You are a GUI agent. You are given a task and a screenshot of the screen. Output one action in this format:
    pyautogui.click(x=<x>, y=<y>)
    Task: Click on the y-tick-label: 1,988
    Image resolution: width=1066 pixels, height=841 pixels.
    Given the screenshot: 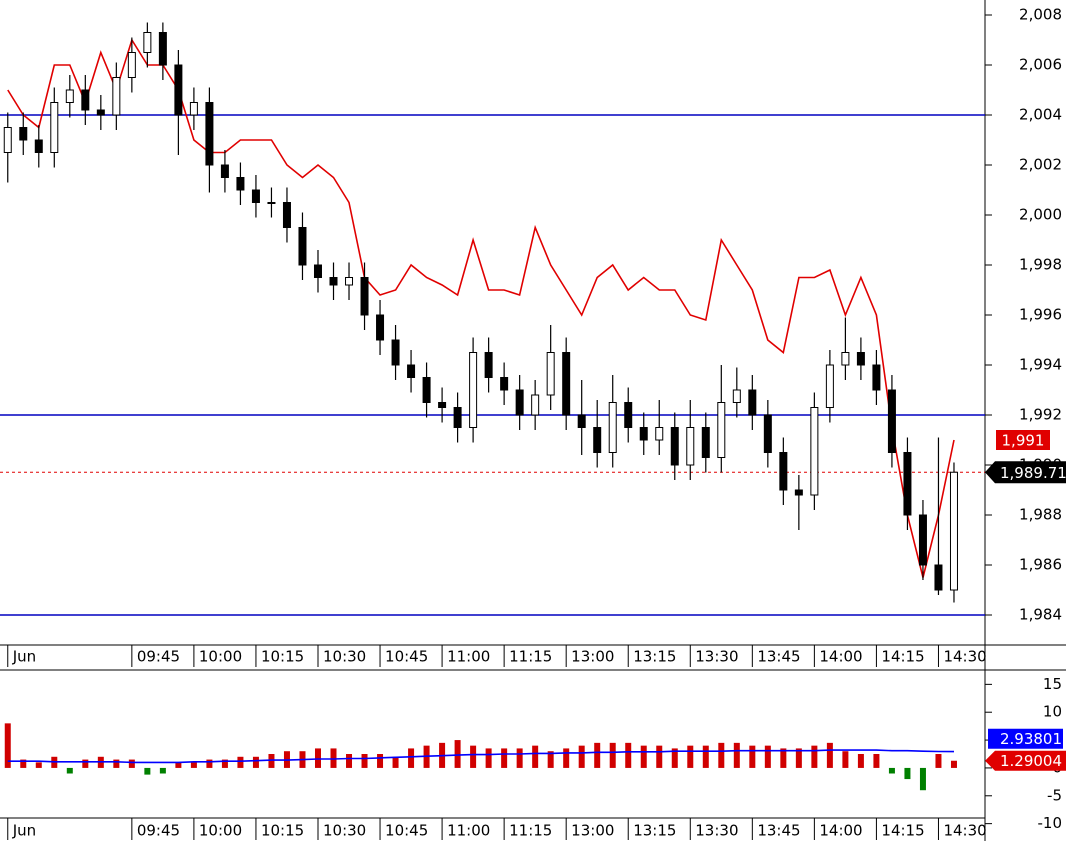 What is the action you would take?
    pyautogui.click(x=1040, y=515)
    